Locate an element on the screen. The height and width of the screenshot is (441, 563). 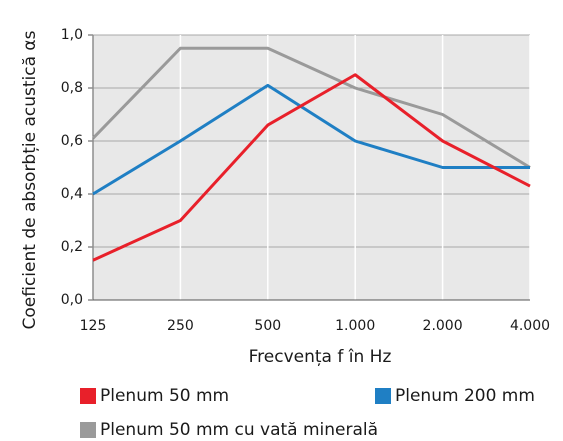
legend-label: Plenum 50 mm is located at coordinates (164, 396).